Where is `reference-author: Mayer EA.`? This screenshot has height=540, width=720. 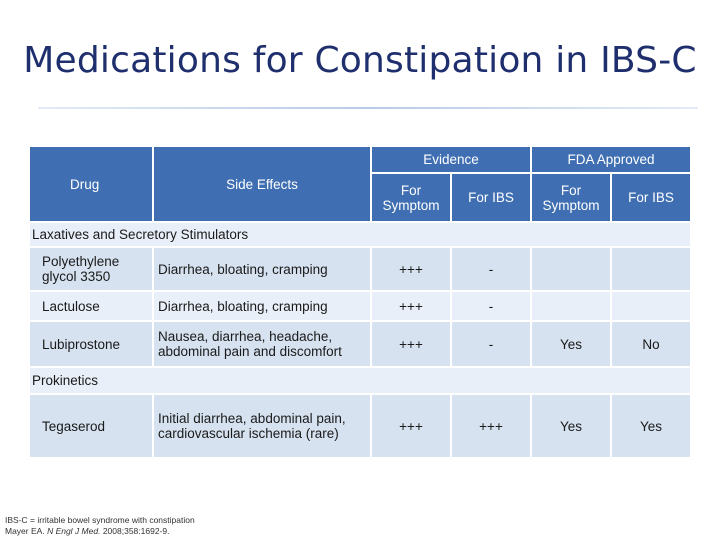 reference-author: Mayer EA. is located at coordinates (25, 531).